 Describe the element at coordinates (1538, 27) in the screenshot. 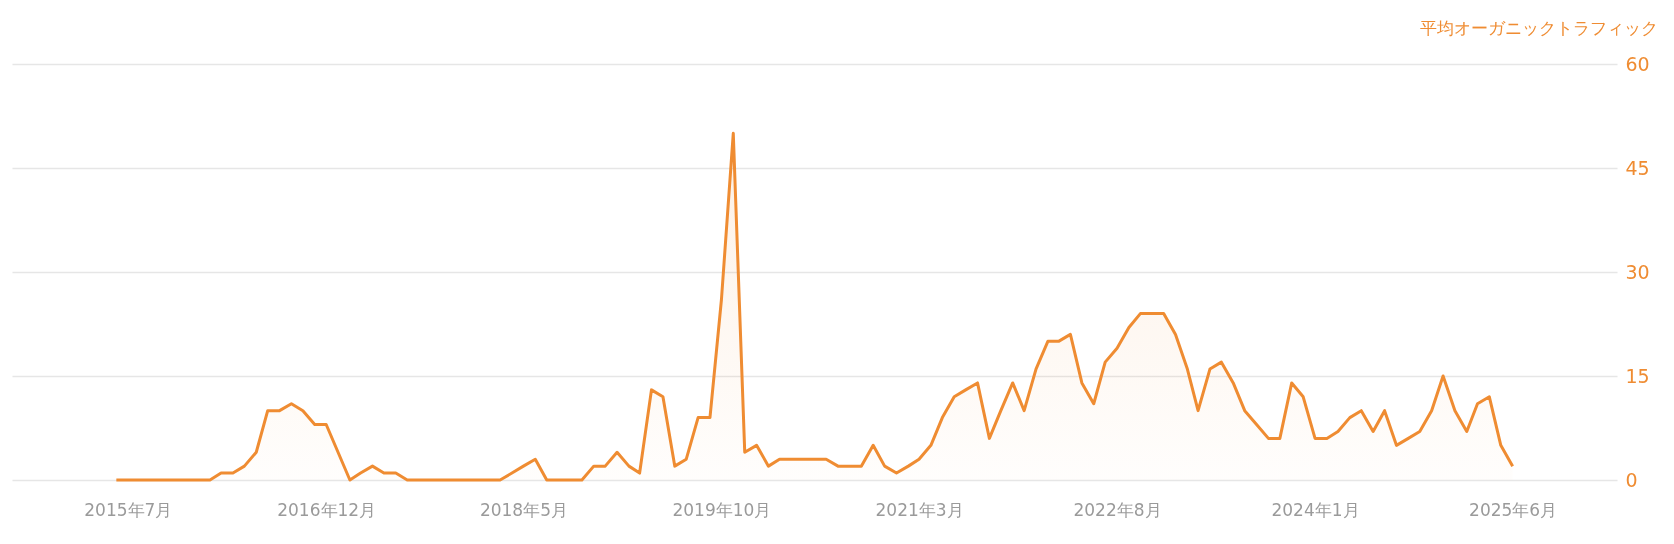

I see `y-axis-title: 平均オーガニックトラフィック` at that location.